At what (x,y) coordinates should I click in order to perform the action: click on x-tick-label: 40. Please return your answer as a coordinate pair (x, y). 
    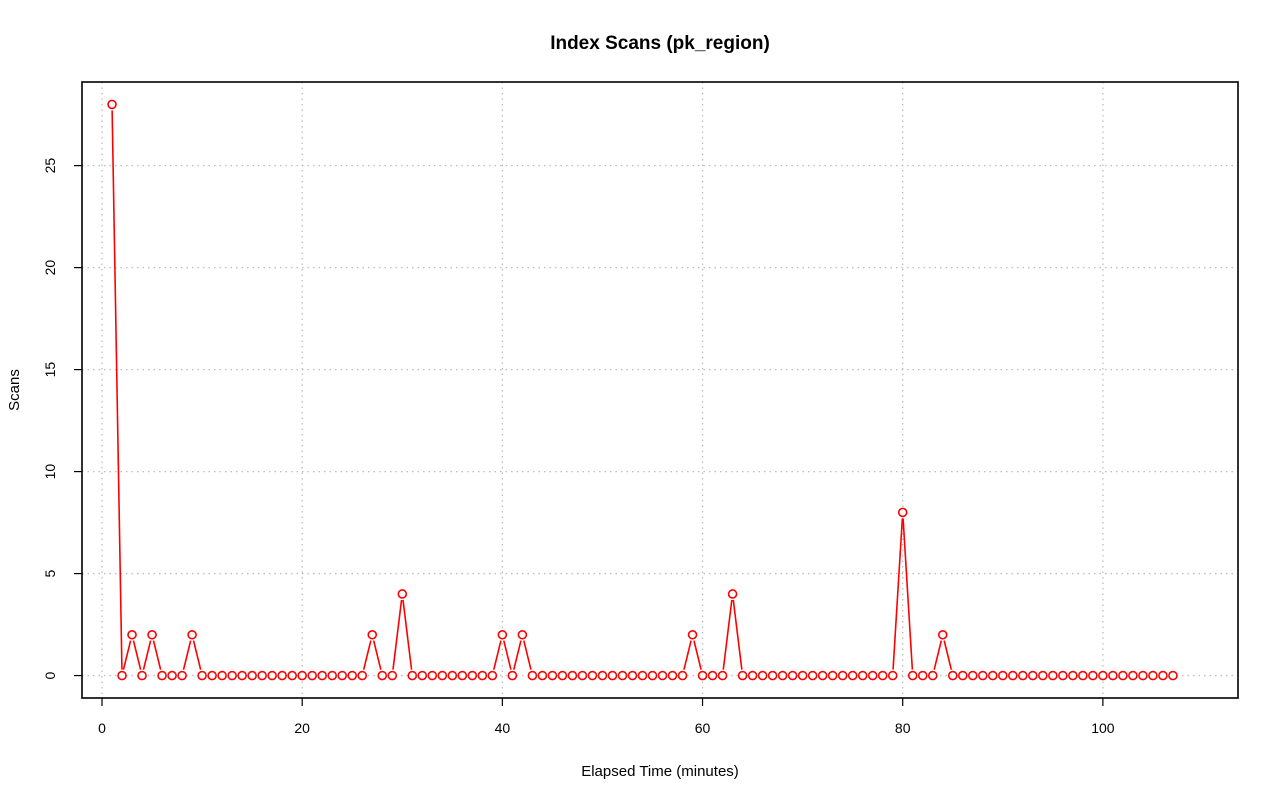
    Looking at the image, I should click on (503, 728).